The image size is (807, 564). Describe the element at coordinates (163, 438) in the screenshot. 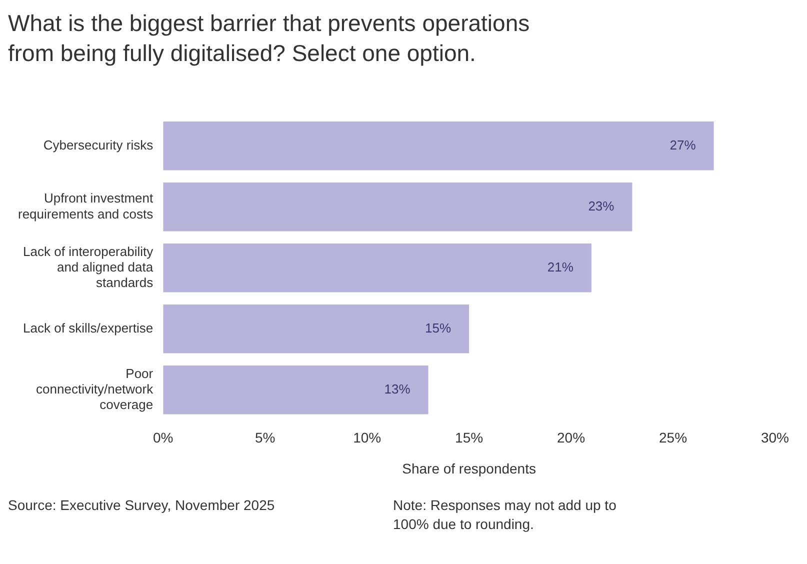

I see `x-tick-label: 0%` at that location.